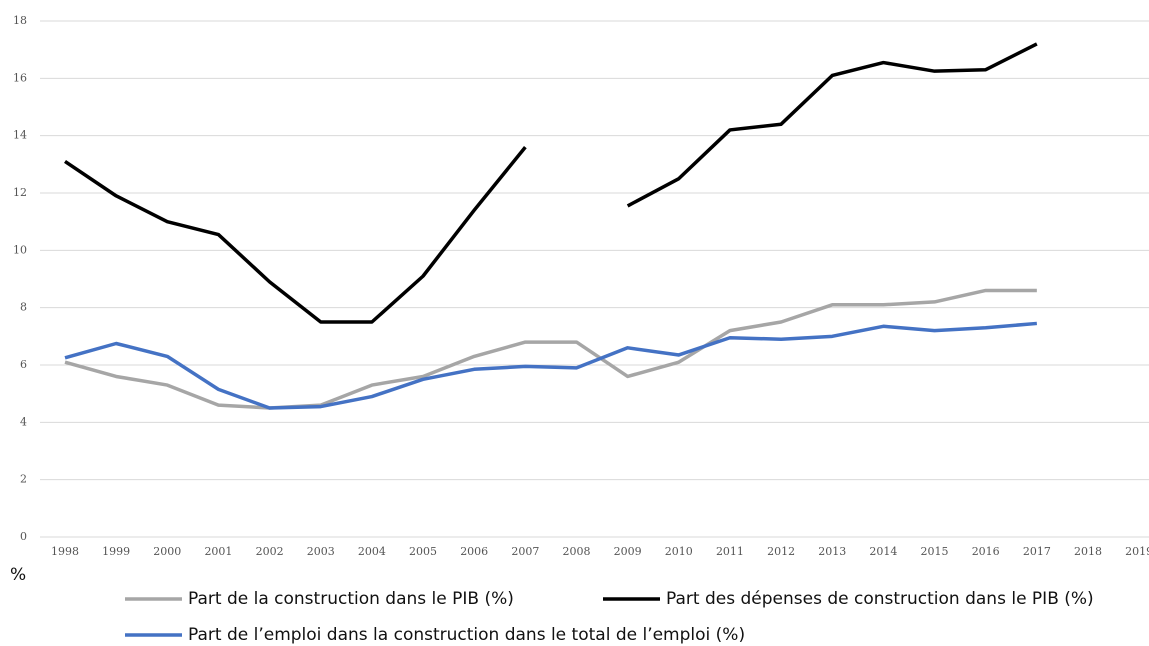  I want to click on y-tick-label: 6, so click(23, 364).